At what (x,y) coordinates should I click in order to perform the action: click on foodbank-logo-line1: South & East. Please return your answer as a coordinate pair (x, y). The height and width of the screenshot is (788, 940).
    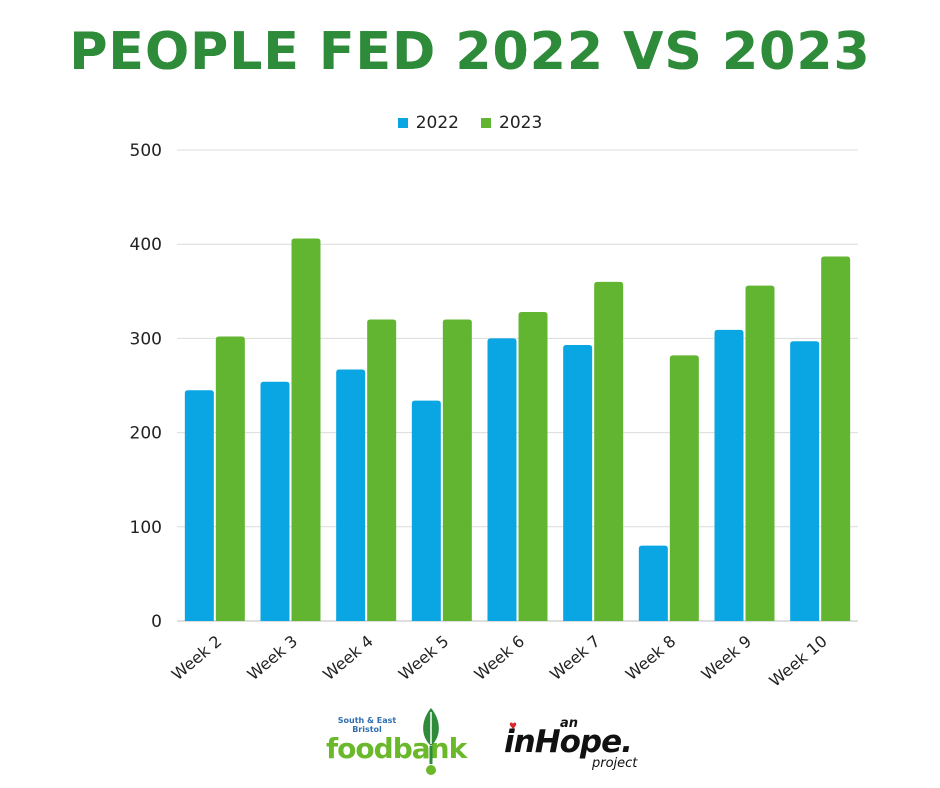
    Looking at the image, I should click on (367, 720).